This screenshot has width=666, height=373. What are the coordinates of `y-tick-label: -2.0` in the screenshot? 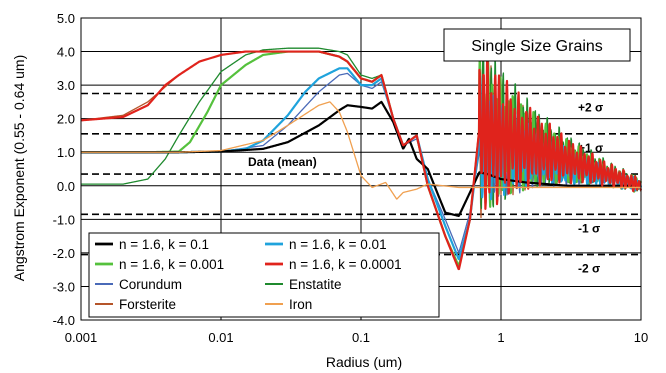 It's located at (64, 253).